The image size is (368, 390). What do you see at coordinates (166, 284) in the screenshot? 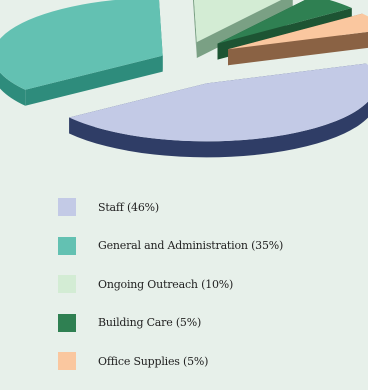
I see `legend-label: Ongoing Outreach (10%)` at bounding box center [166, 284].